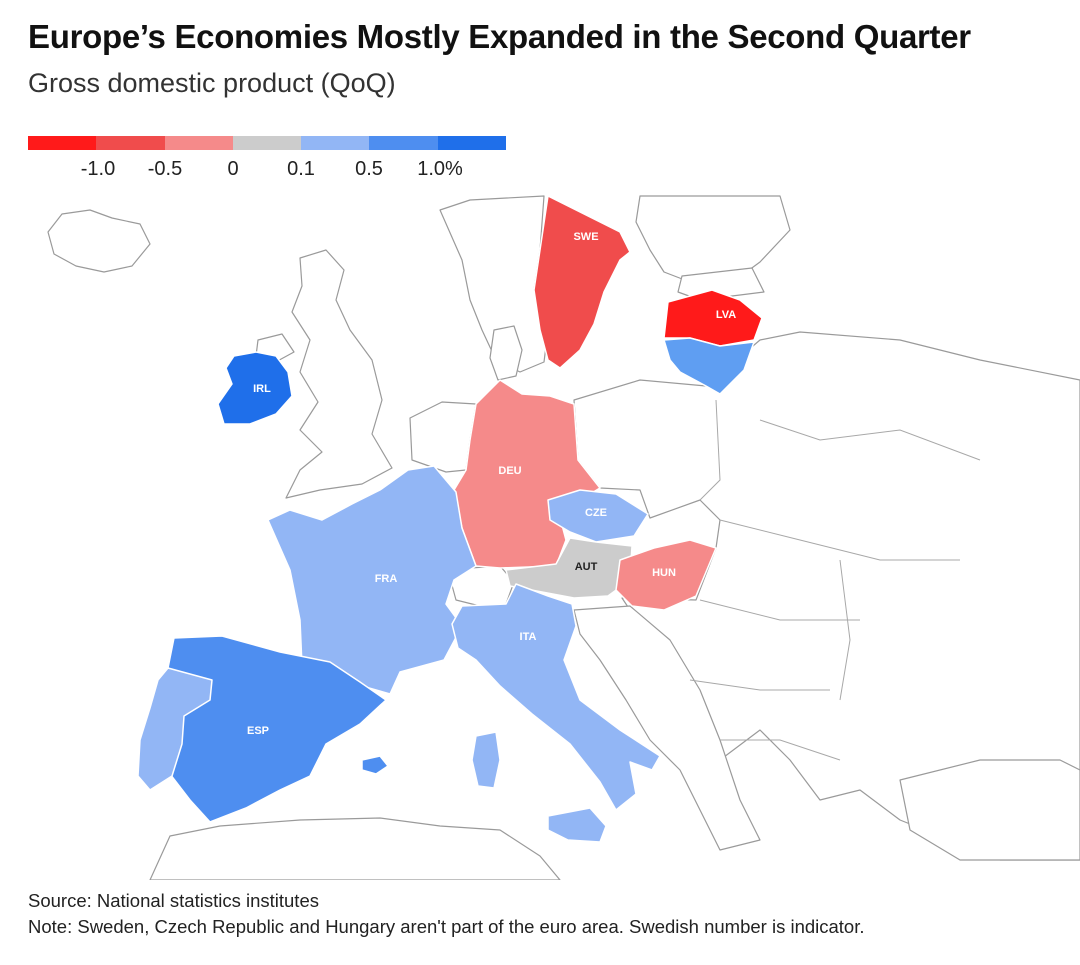  I want to click on country-ltu, so click(709, 366).